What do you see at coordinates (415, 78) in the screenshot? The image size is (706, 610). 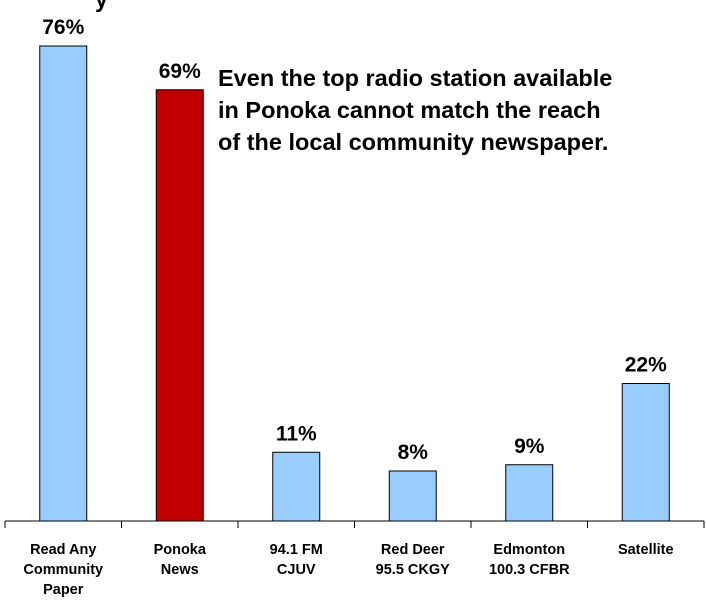 I see `annotation-line-1: Even the top radio station available` at bounding box center [415, 78].